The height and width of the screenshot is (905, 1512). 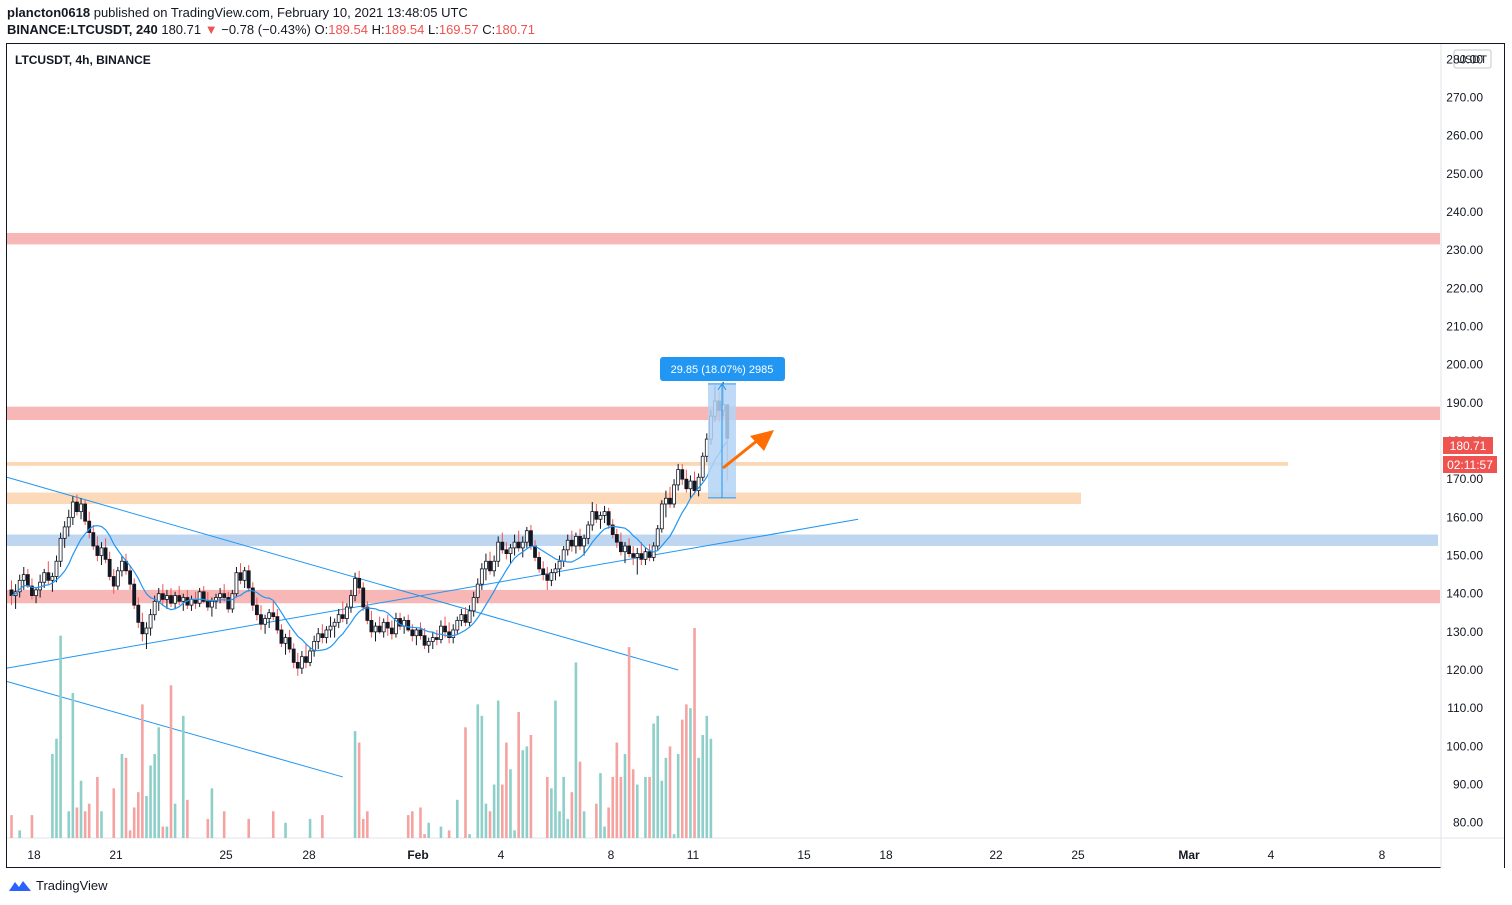 I want to click on x-tick-label: 25, so click(x=226, y=855).